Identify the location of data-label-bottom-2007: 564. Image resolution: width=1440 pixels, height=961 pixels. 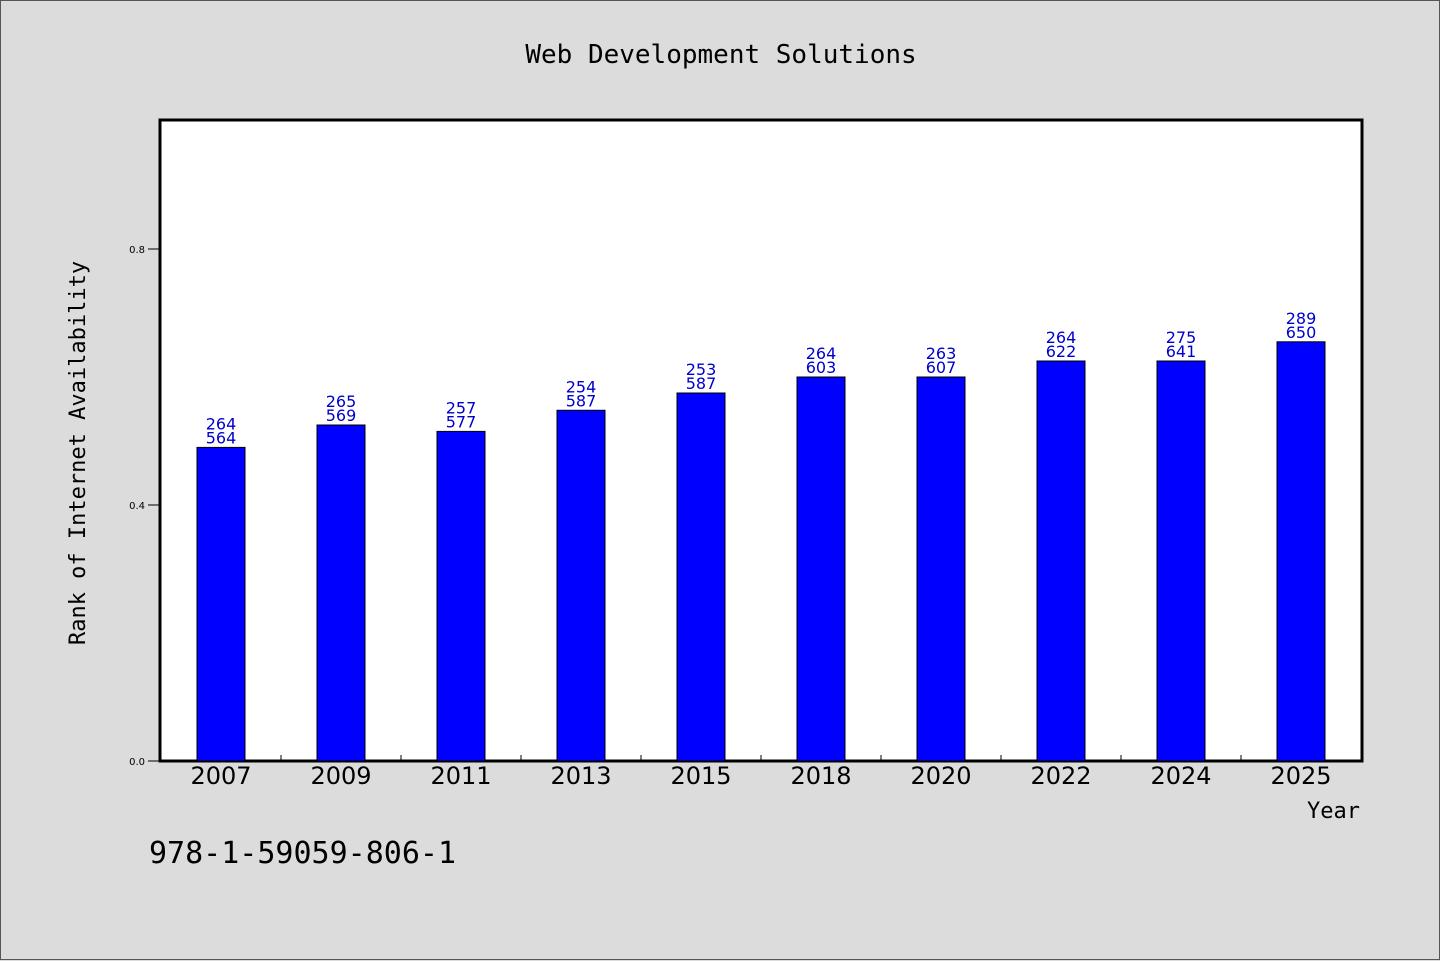
(221, 437).